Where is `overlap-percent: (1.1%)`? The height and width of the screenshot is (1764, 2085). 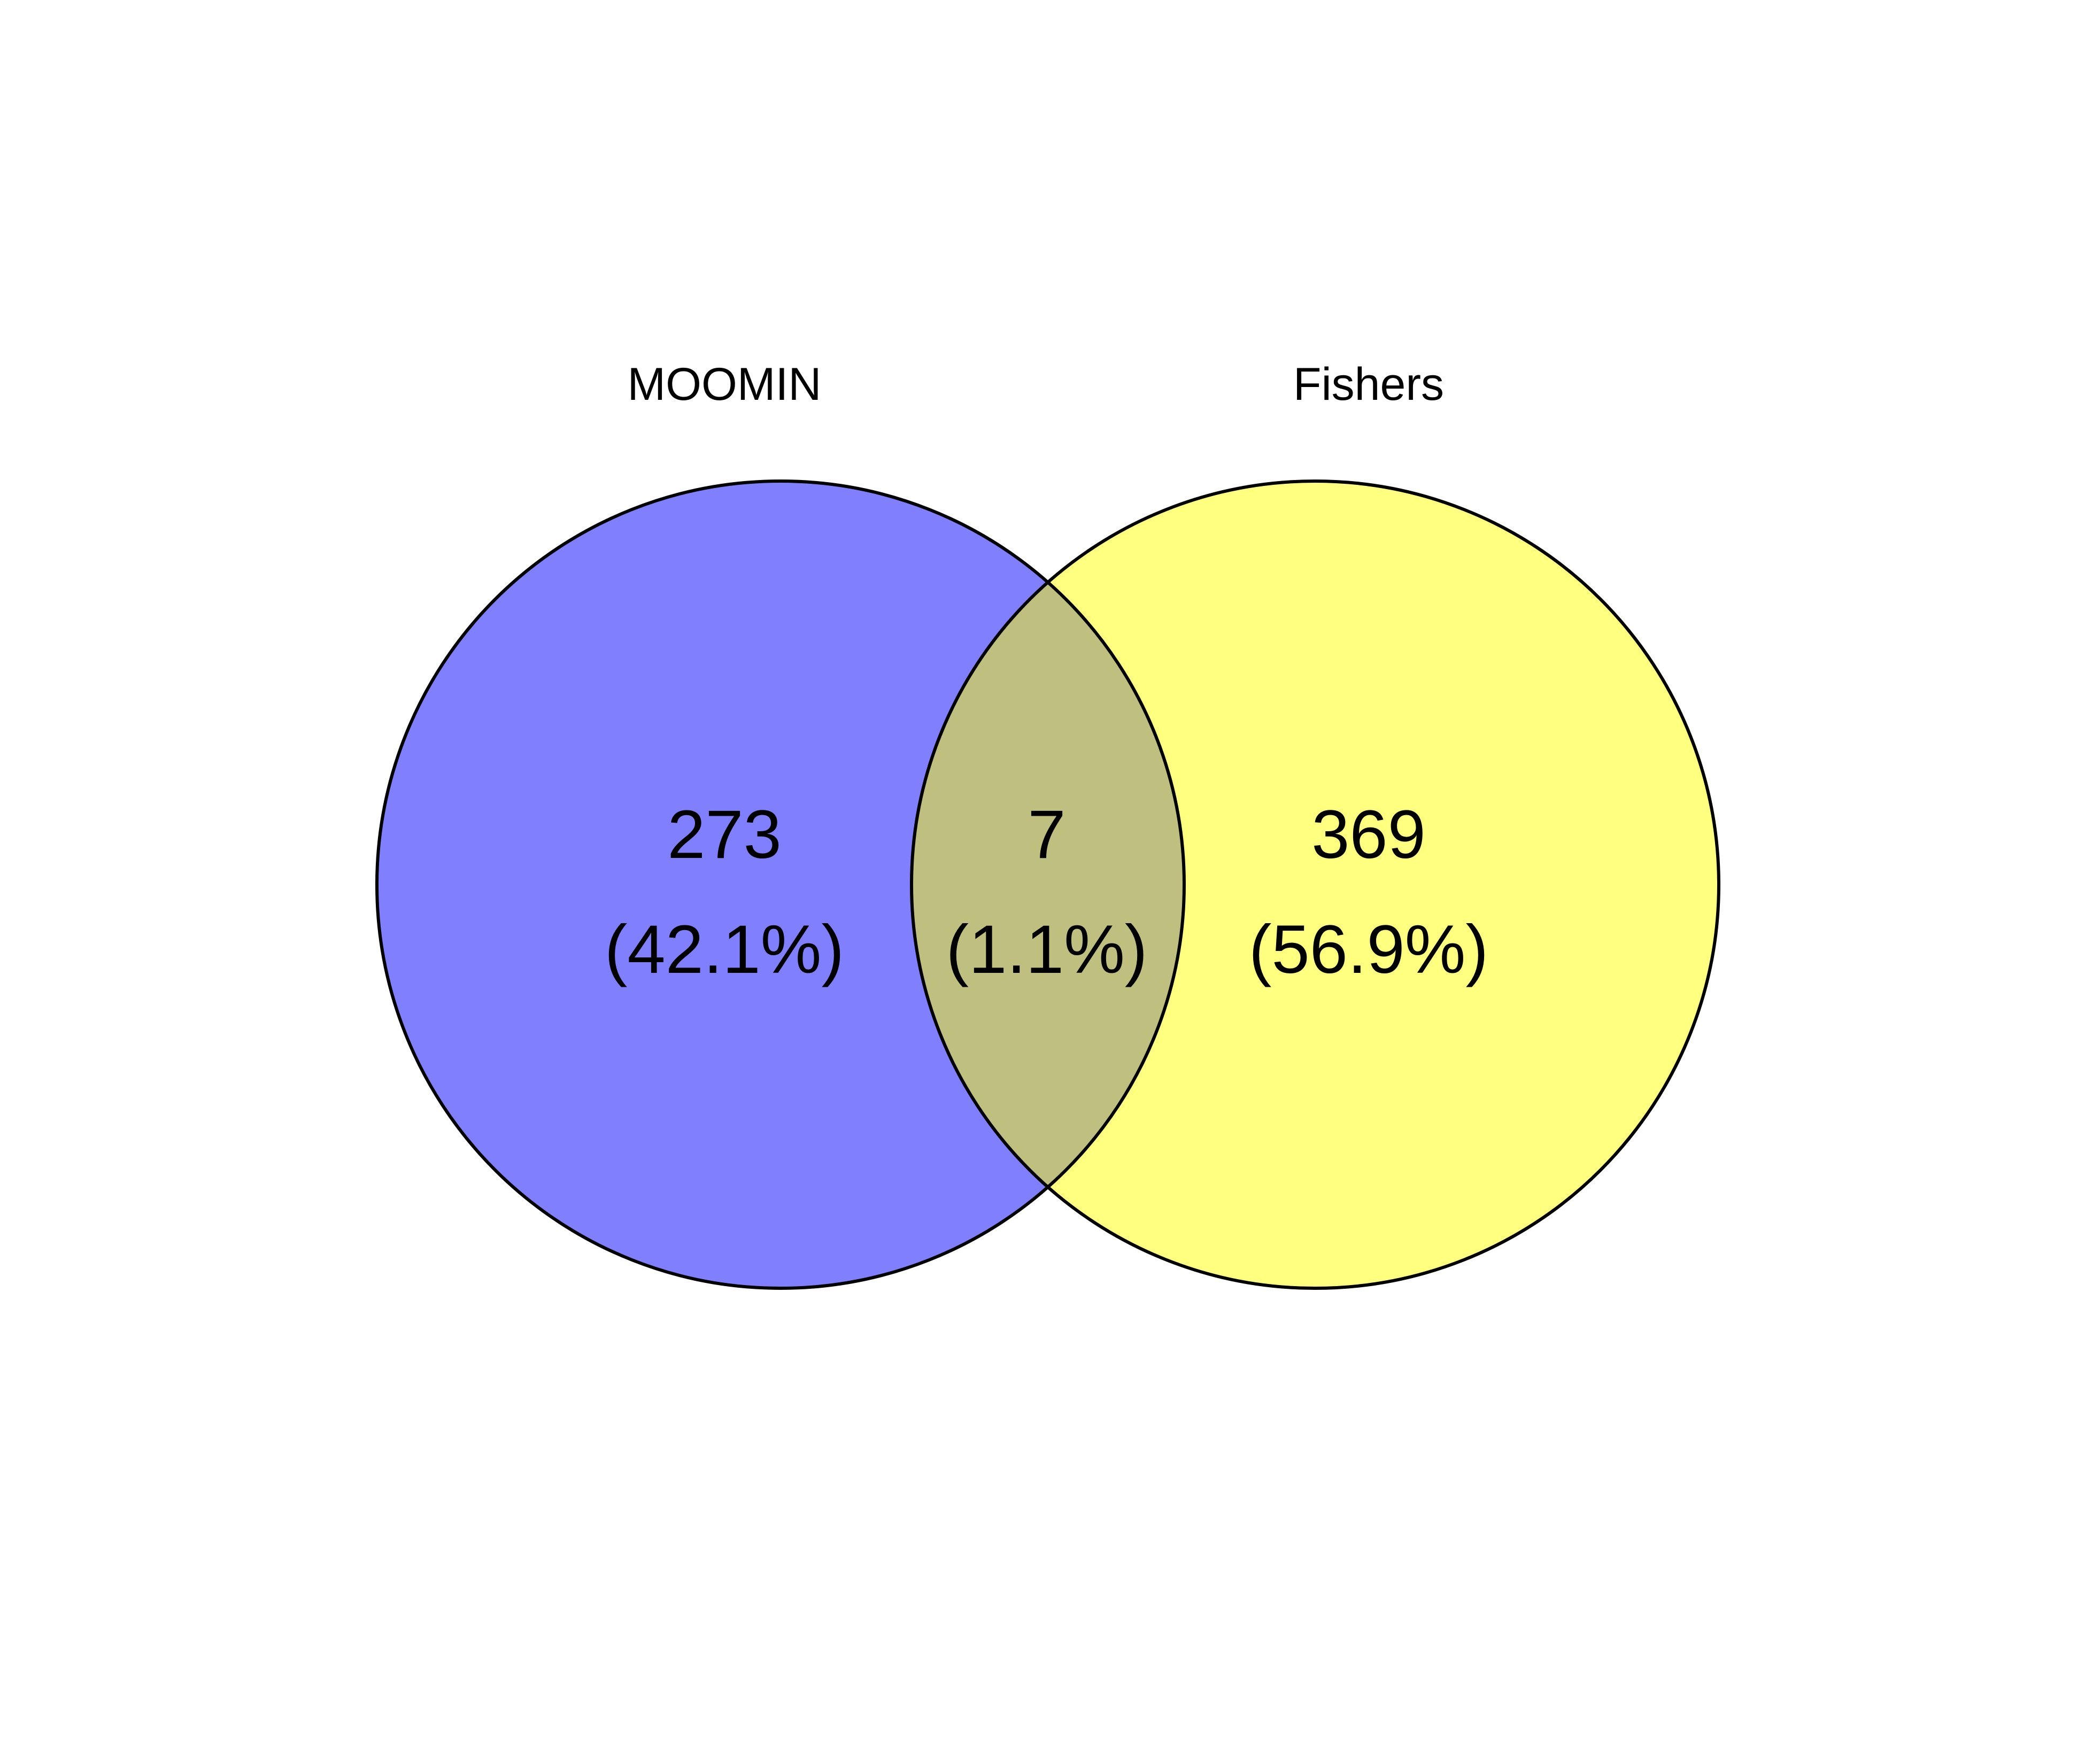
overlap-percent: (1.1%) is located at coordinates (1047, 949).